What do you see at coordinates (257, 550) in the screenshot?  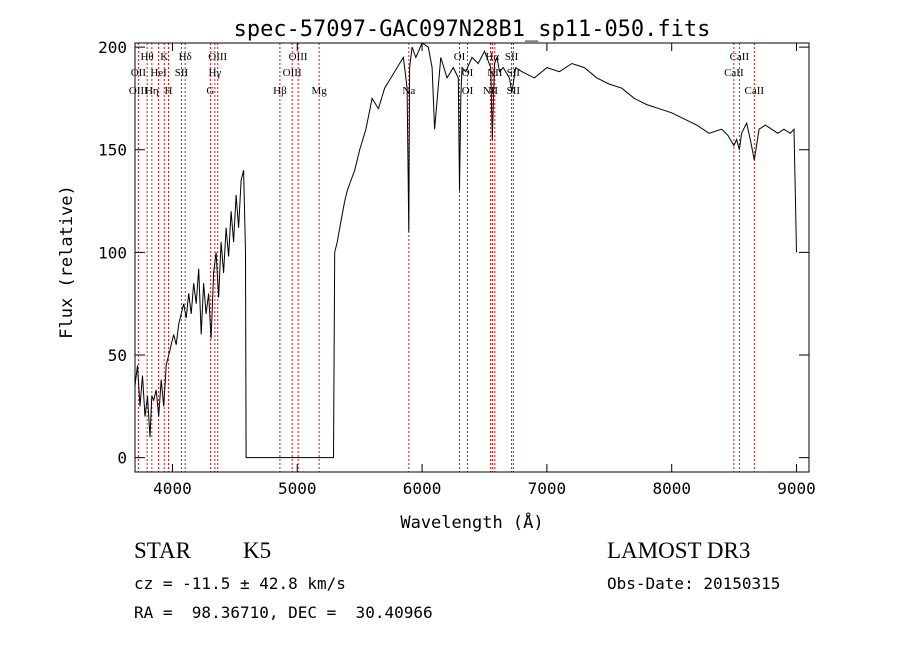 I see `spectral-subclass: K5` at bounding box center [257, 550].